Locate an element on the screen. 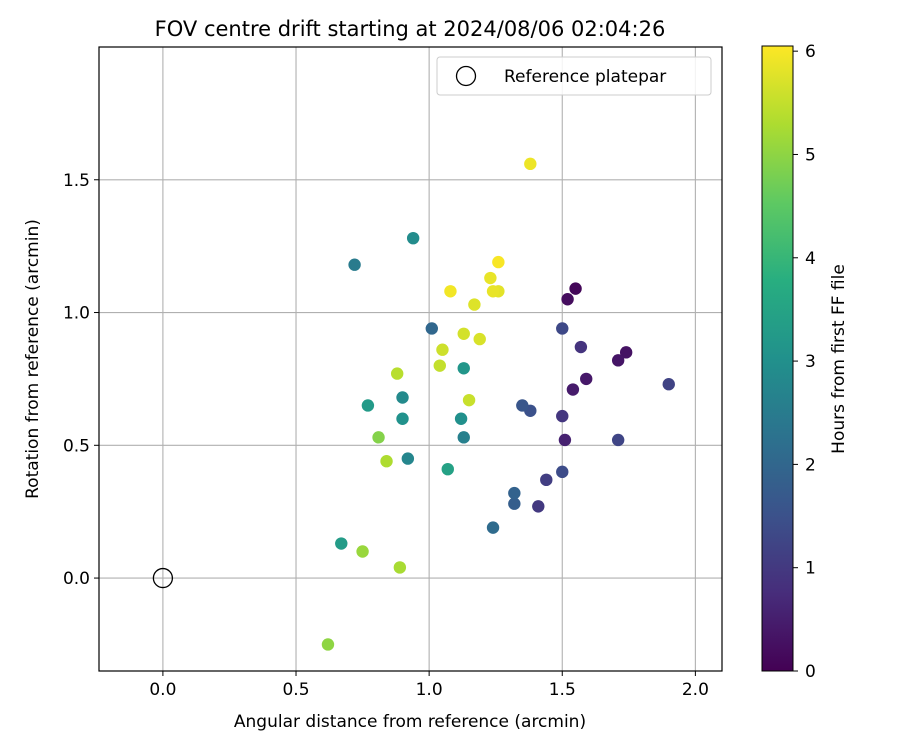 The width and height of the screenshot is (900, 750). colorbar-tick-label: 3 is located at coordinates (810, 362).